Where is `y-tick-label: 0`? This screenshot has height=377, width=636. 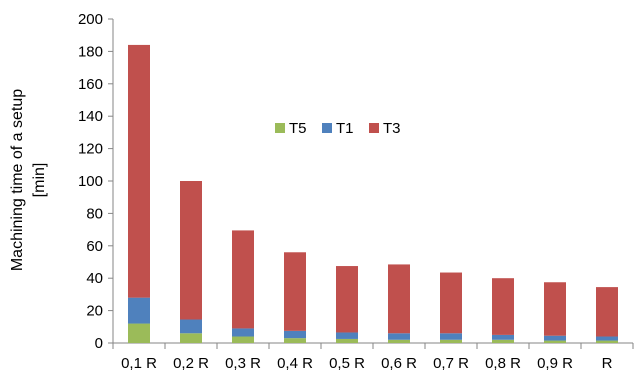
y-tick-label: 0 is located at coordinates (99, 343).